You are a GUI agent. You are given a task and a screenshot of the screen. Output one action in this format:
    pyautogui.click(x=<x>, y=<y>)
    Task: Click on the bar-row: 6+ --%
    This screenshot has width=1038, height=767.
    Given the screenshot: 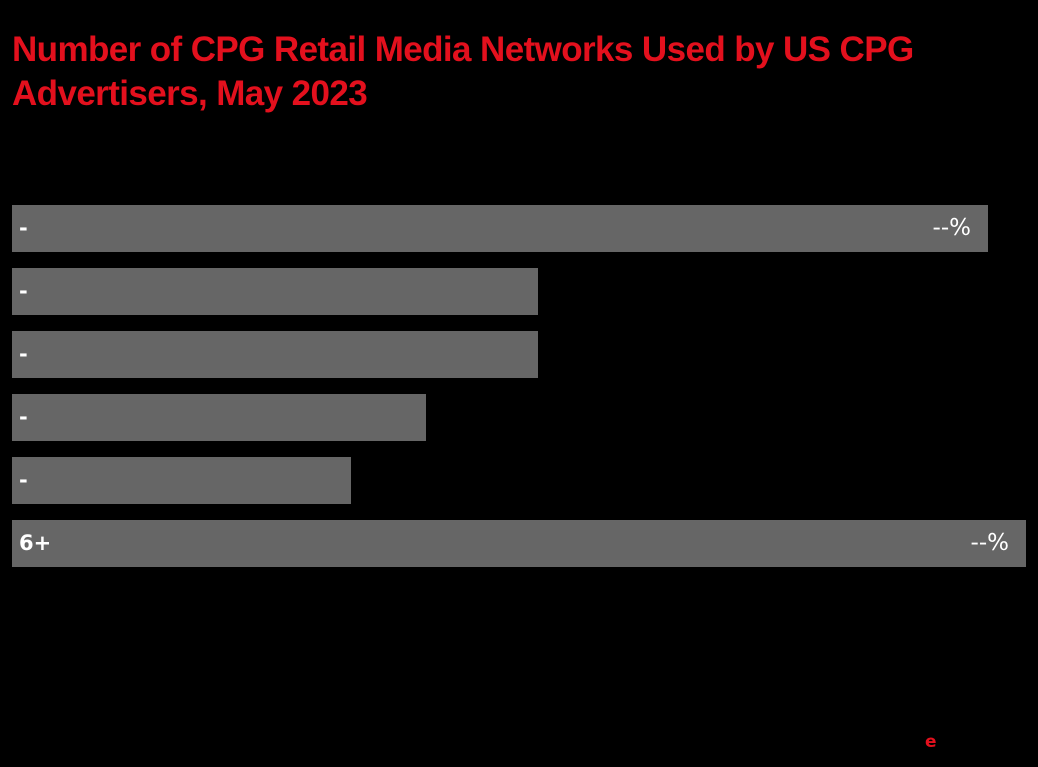 What is the action you would take?
    pyautogui.click(x=519, y=543)
    